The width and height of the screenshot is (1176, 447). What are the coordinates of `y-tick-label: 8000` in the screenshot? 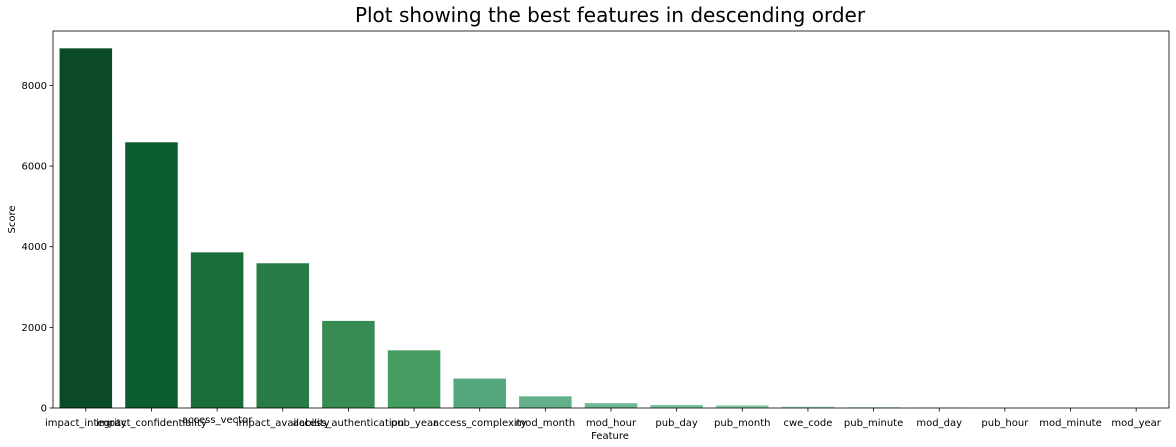 It's located at (34, 86).